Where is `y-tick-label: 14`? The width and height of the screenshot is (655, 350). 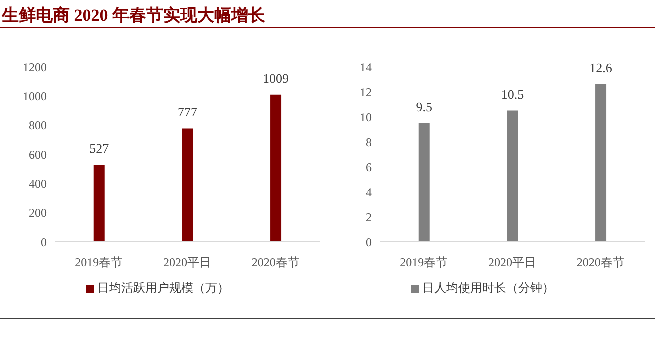 y-tick-label: 14 is located at coordinates (366, 67).